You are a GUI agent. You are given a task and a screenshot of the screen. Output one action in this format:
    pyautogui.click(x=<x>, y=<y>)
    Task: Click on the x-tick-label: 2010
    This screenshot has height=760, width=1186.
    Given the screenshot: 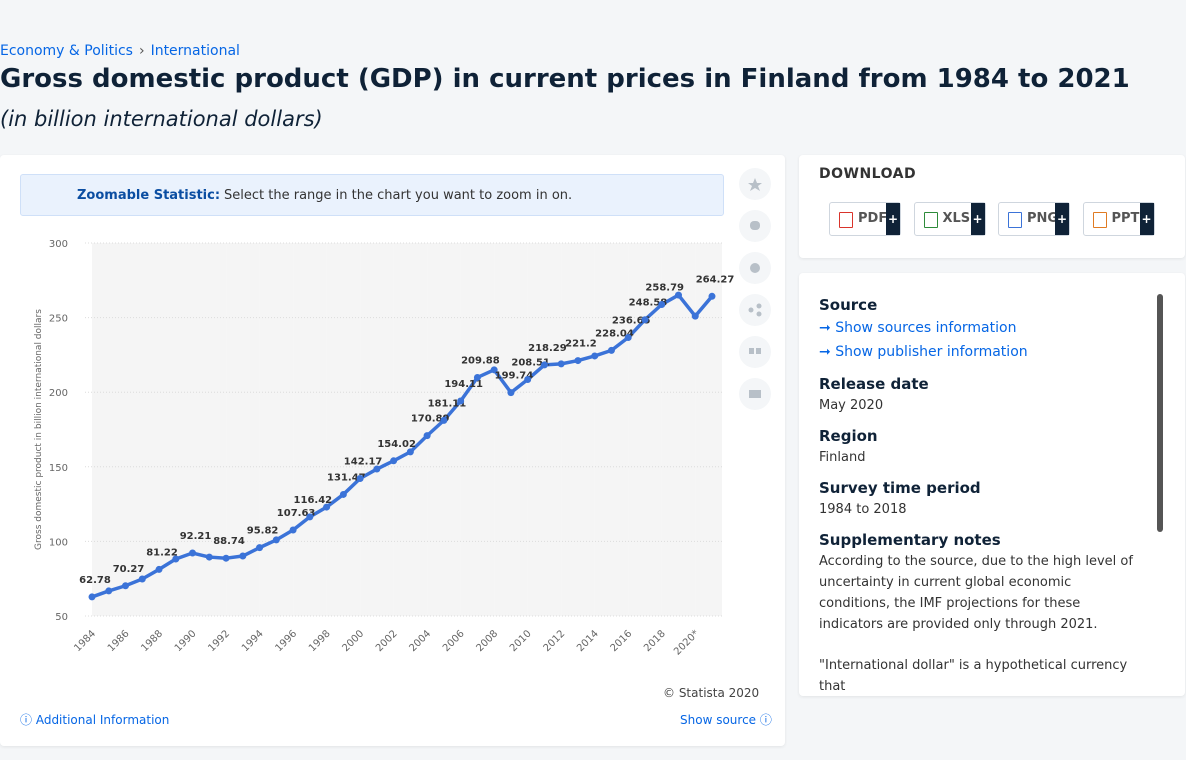 What is the action you would take?
    pyautogui.click(x=521, y=641)
    